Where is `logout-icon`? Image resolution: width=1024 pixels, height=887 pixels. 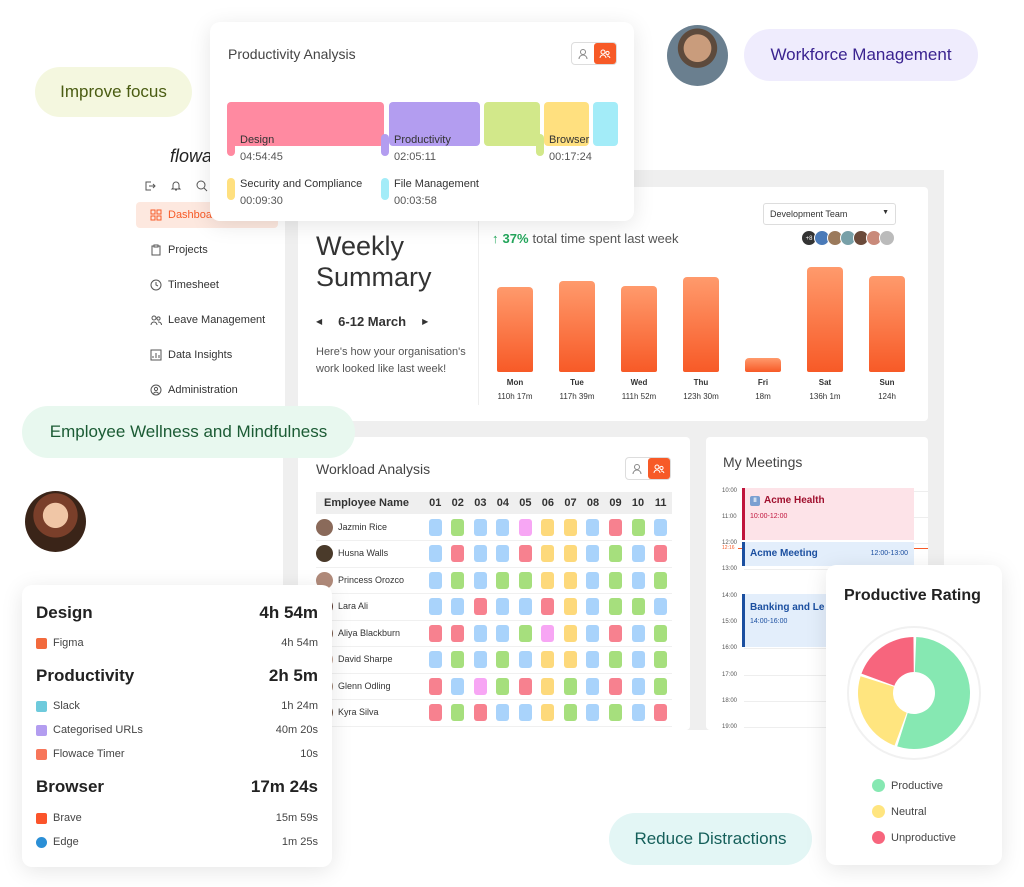
logout-icon is located at coordinates (150, 186).